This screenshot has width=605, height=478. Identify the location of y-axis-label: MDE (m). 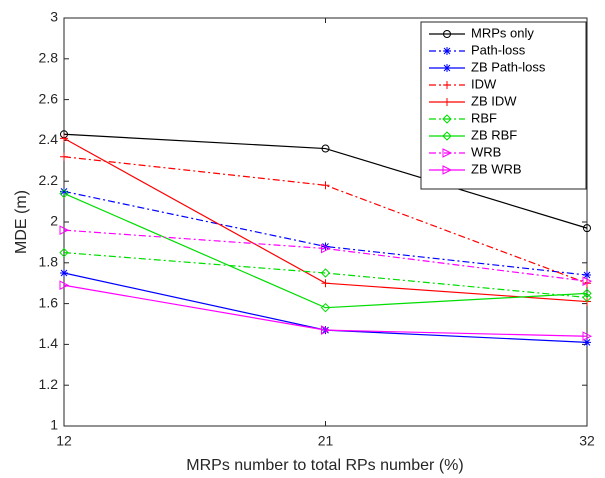
(21, 222).